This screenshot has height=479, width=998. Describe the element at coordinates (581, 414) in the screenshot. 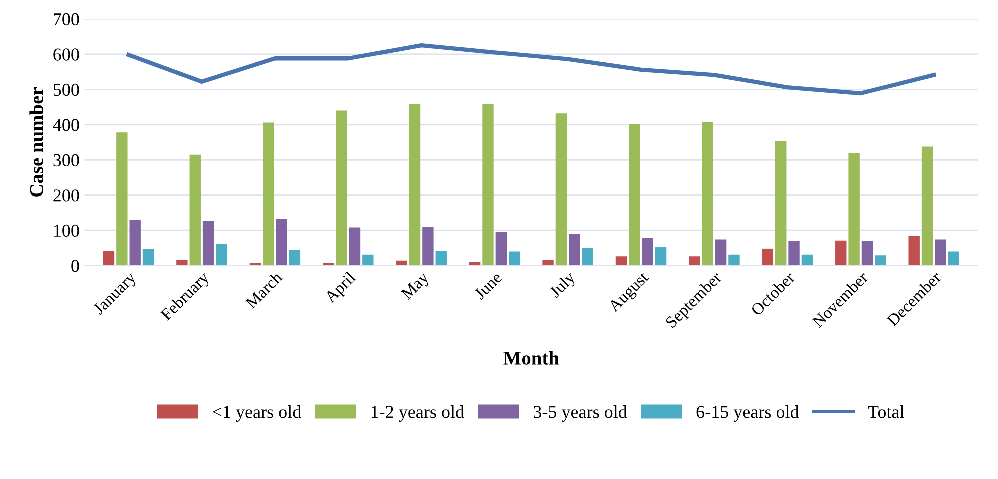

I see `legend-label: 3-5 years old` at that location.